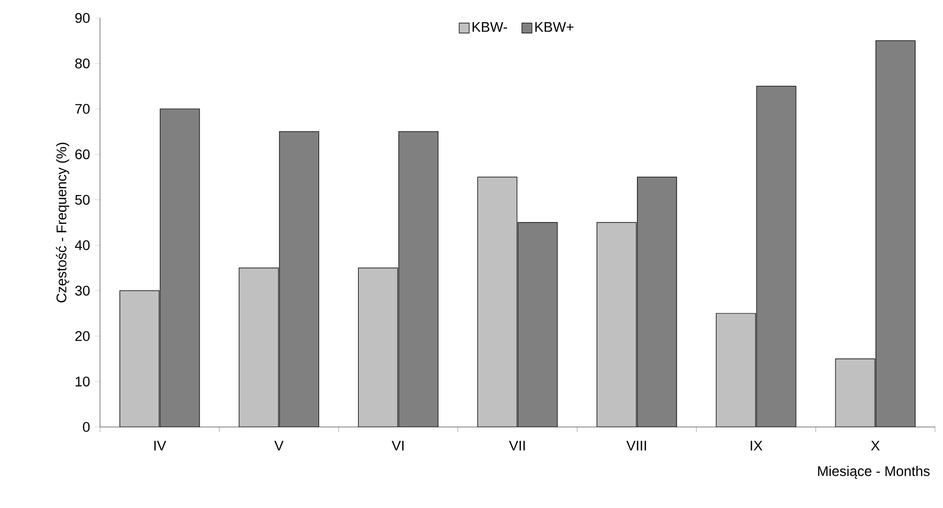 The height and width of the screenshot is (508, 943). Describe the element at coordinates (279, 445) in the screenshot. I see `x-tick-label: V` at that location.